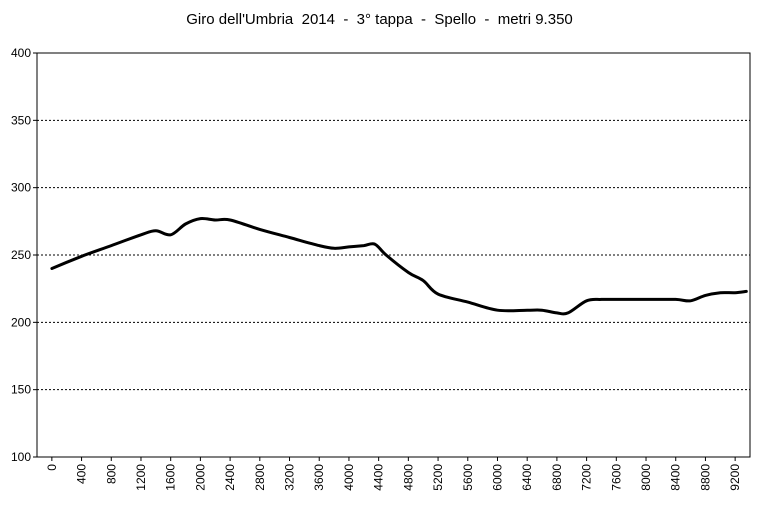  What do you see at coordinates (735, 477) in the screenshot?
I see `x-tick-label: 9200` at bounding box center [735, 477].